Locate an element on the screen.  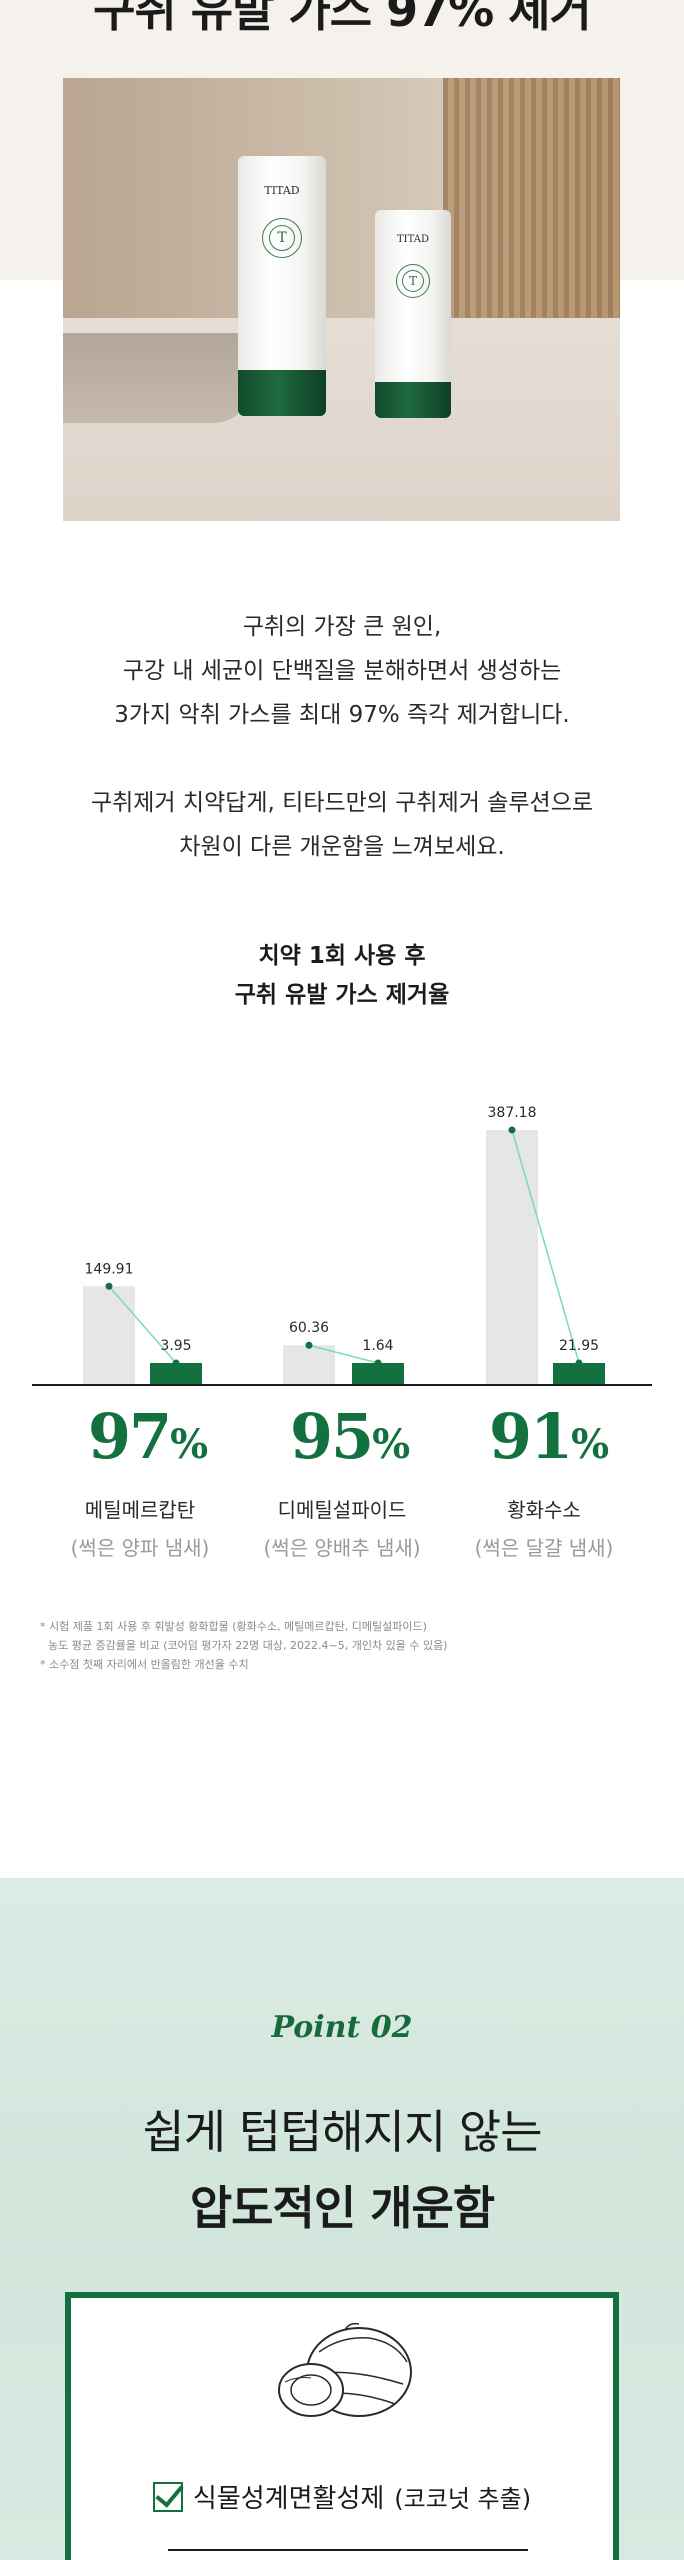
ingredient-name: 식물성계면활성제 is located at coordinates (288, 2499).